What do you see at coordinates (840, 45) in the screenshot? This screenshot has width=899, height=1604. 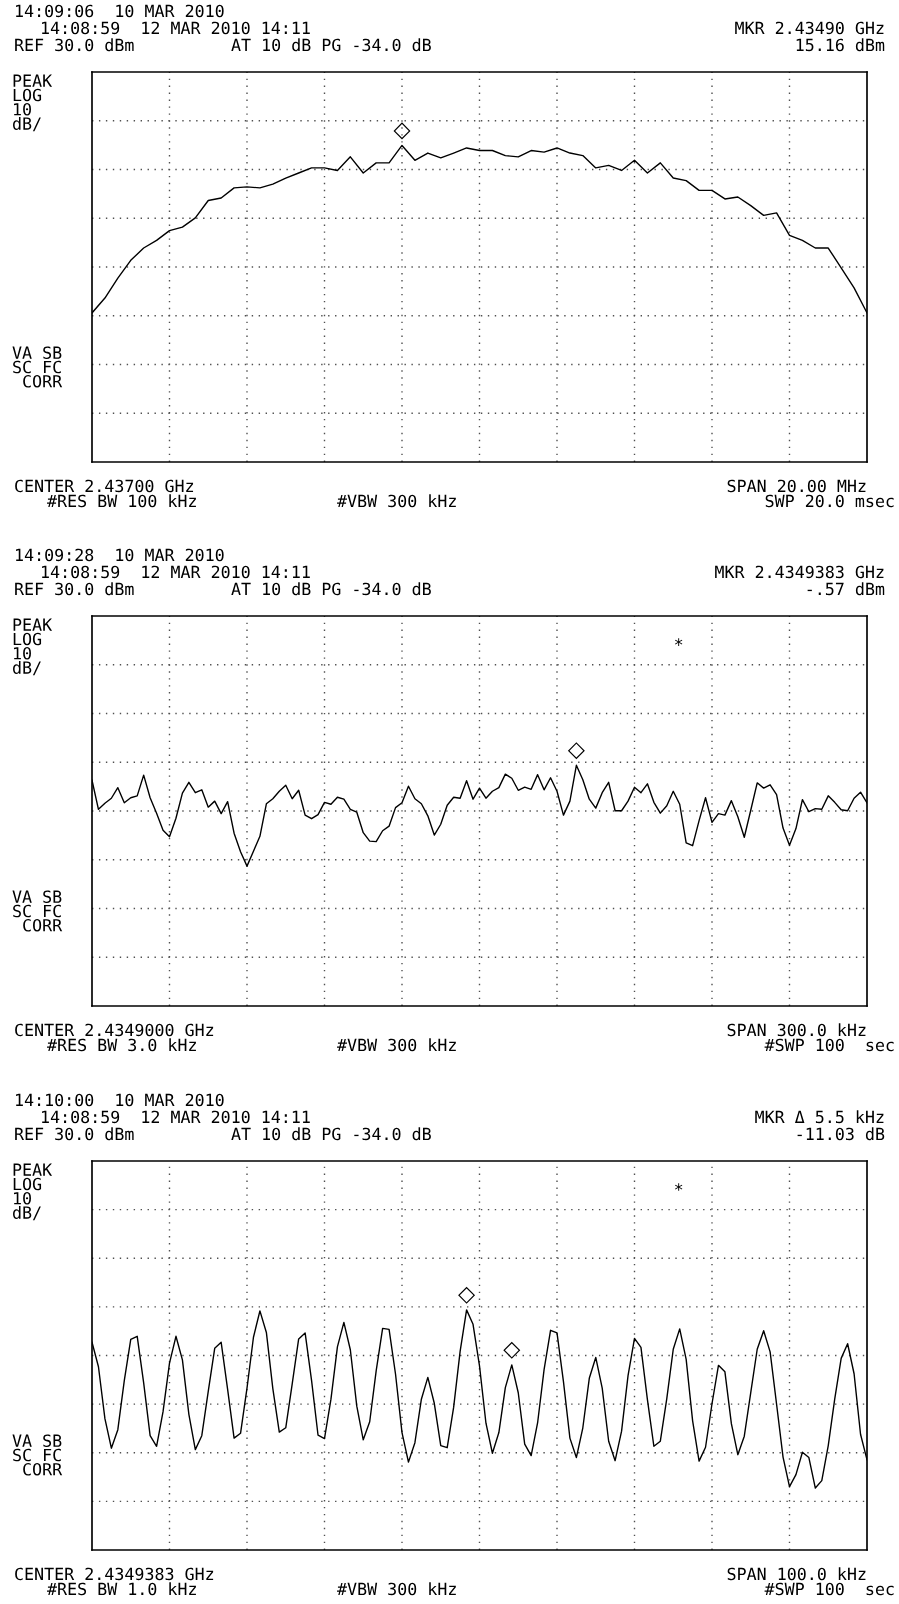 I see `text: 15.16 dBm` at bounding box center [840, 45].